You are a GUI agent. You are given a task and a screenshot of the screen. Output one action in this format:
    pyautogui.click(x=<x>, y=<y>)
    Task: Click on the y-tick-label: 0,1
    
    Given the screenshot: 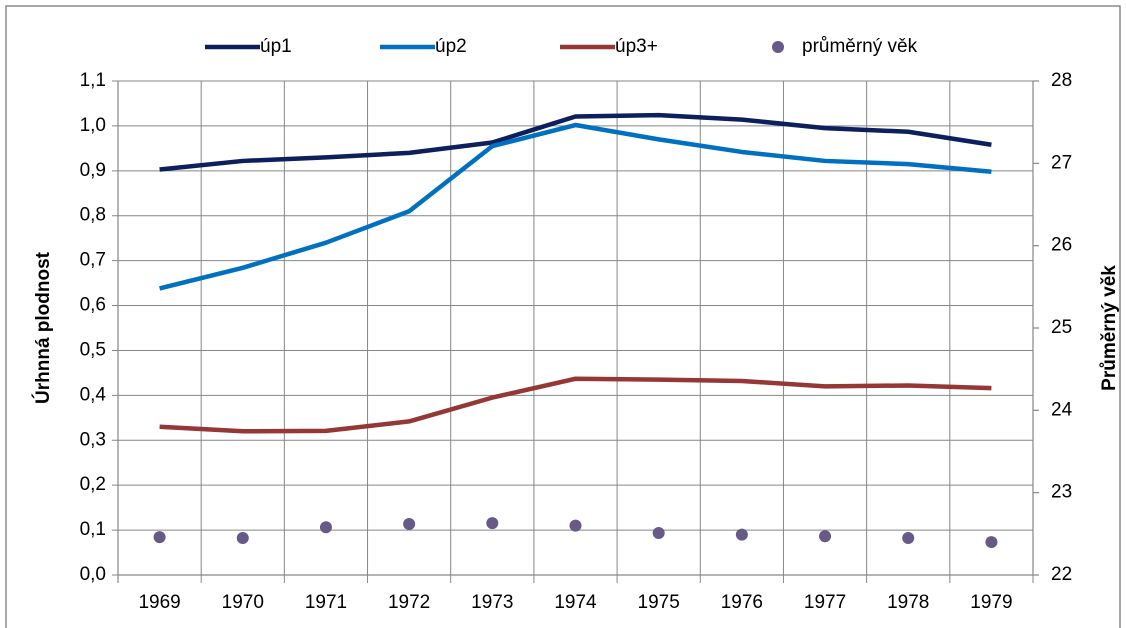 What is the action you would take?
    pyautogui.click(x=93, y=529)
    